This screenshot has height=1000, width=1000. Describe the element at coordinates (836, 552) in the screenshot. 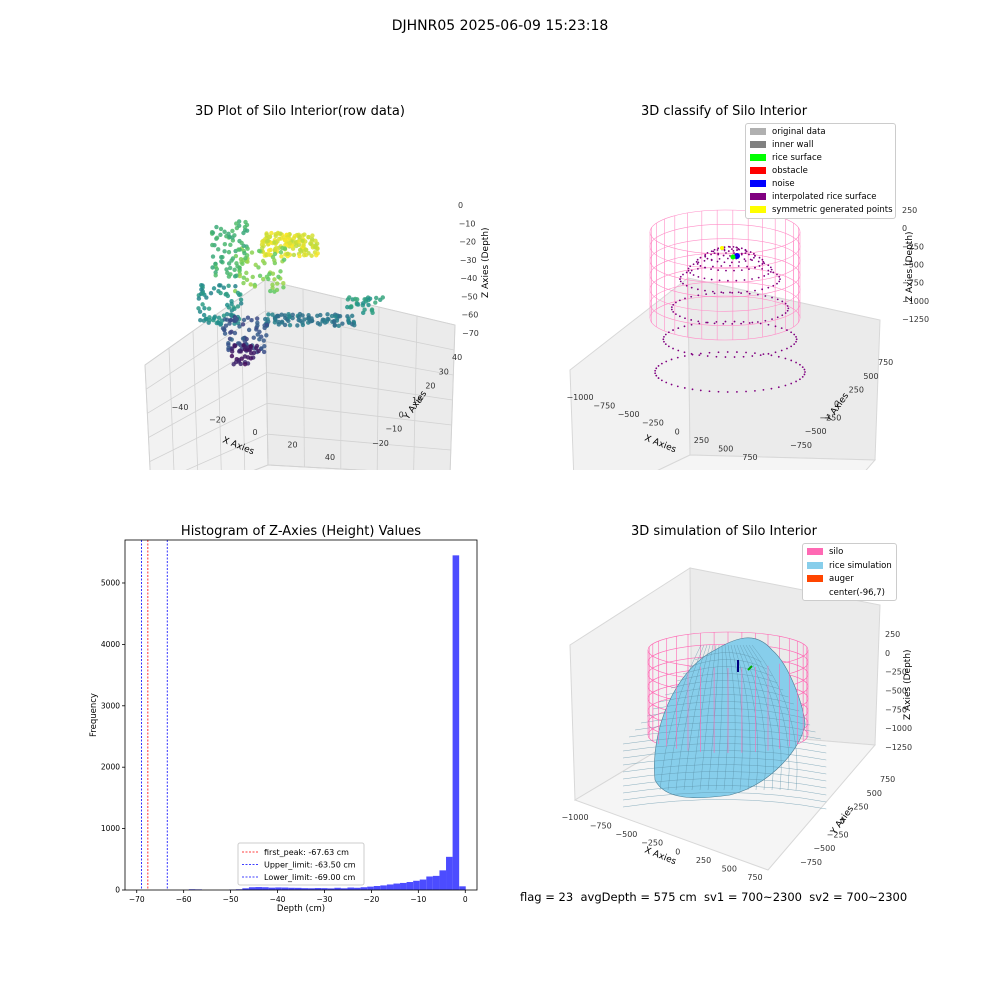

I see `legend-label: silo` at that location.